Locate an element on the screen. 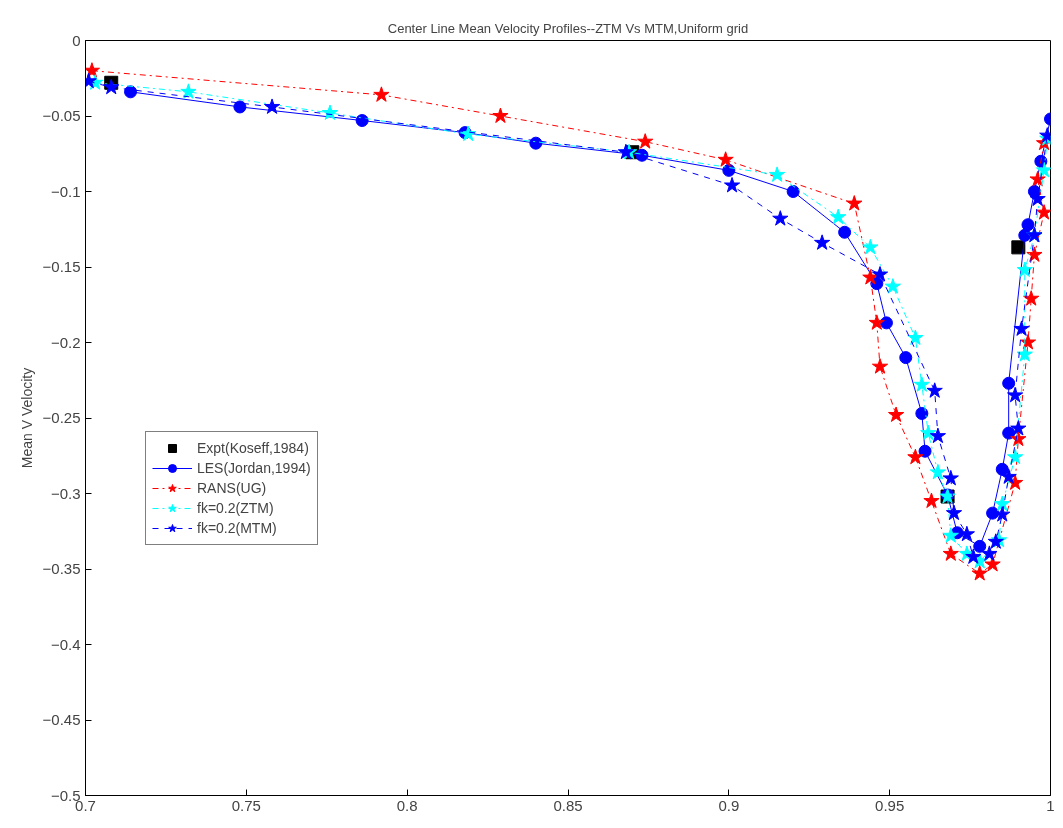 The width and height of the screenshot is (1063, 828). y-tick-label: 0 is located at coordinates (76, 40).